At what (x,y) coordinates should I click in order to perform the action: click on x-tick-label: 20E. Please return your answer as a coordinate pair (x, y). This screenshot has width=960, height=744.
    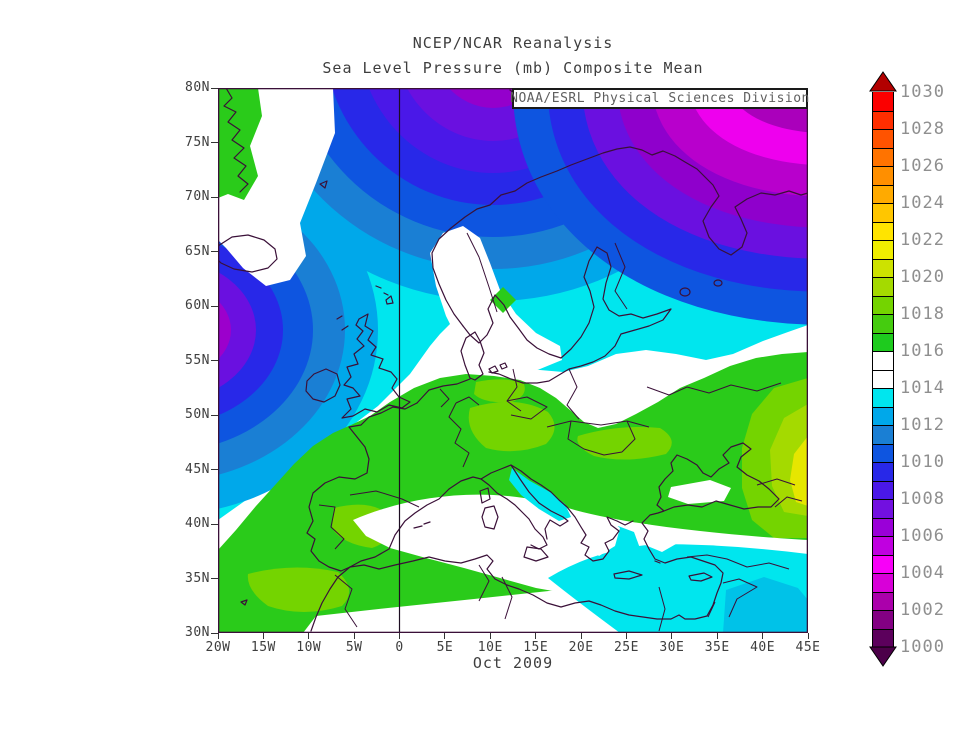
    Looking at the image, I should click on (581, 647).